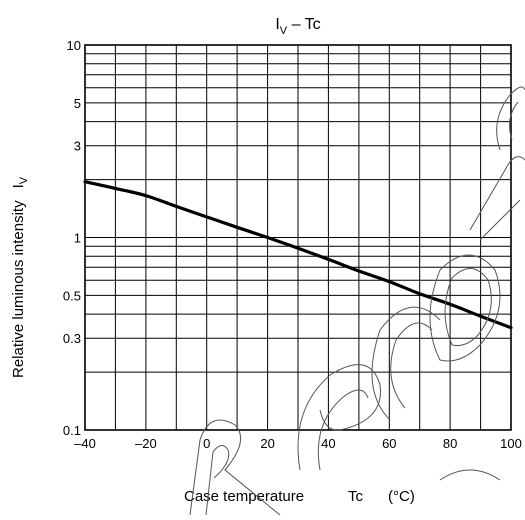  Describe the element at coordinates (85, 443) in the screenshot. I see `x-tick-label: –40` at that location.